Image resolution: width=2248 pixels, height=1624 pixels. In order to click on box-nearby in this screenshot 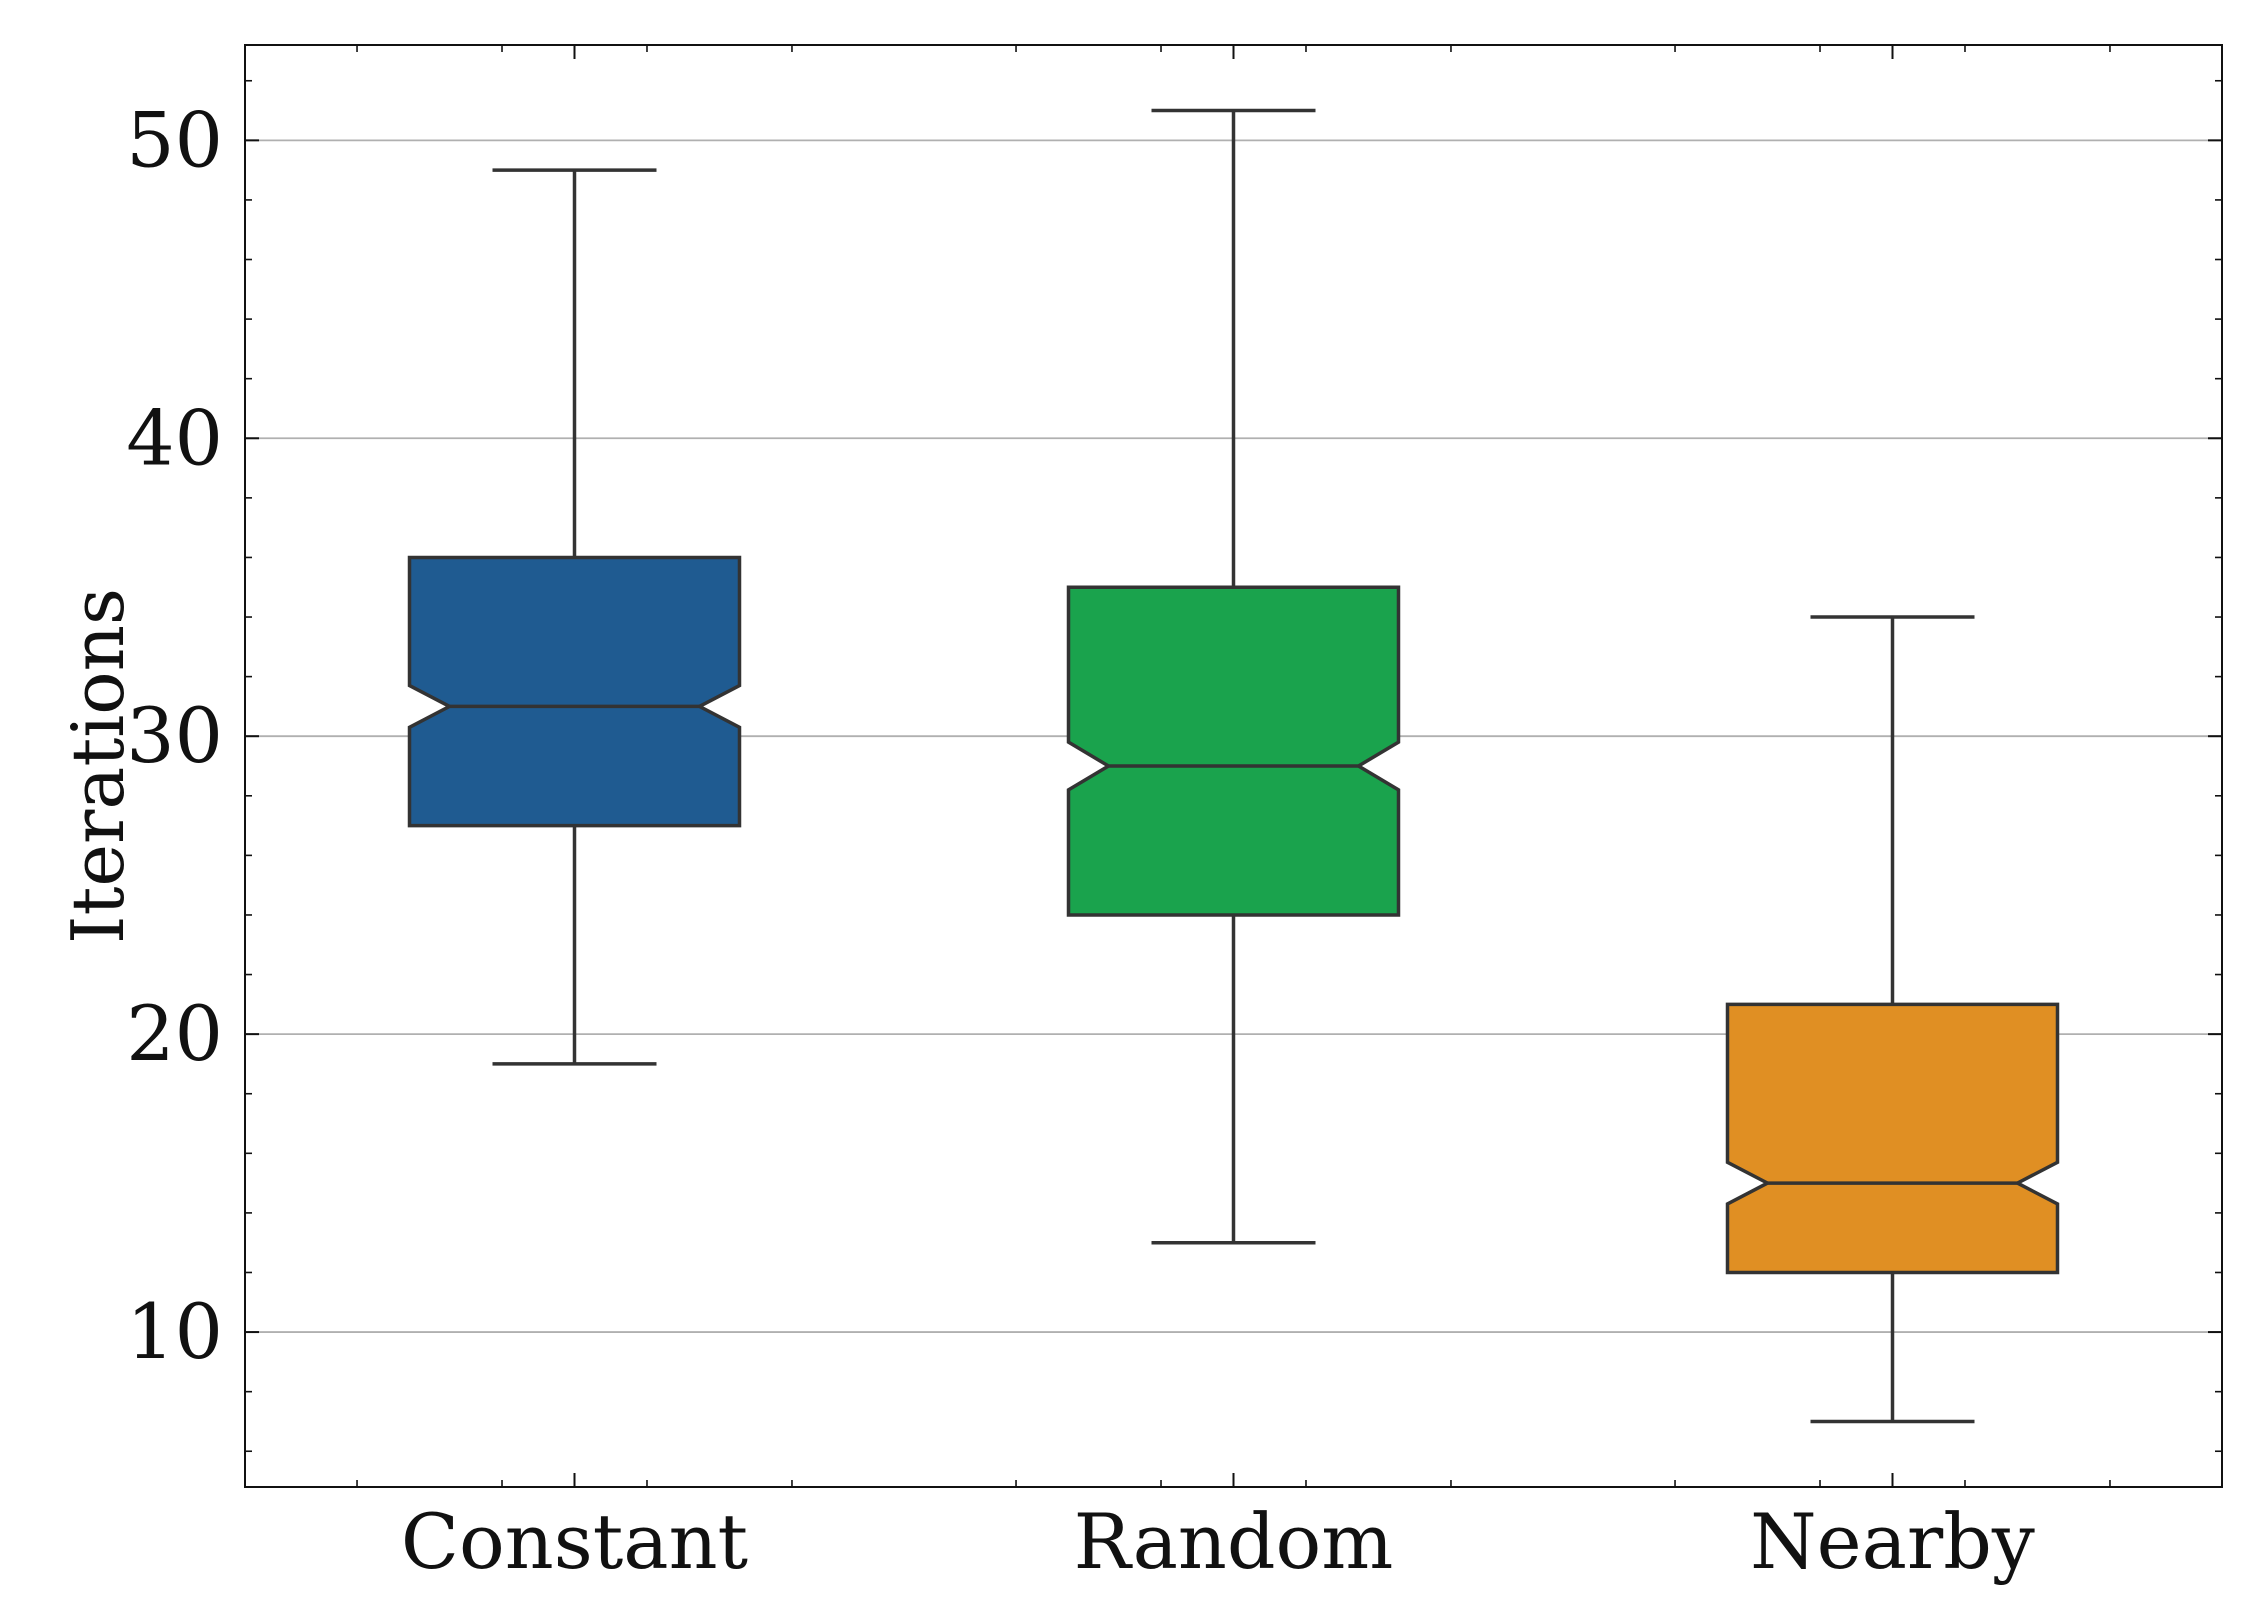, I will do `click(1892, 1019)`.